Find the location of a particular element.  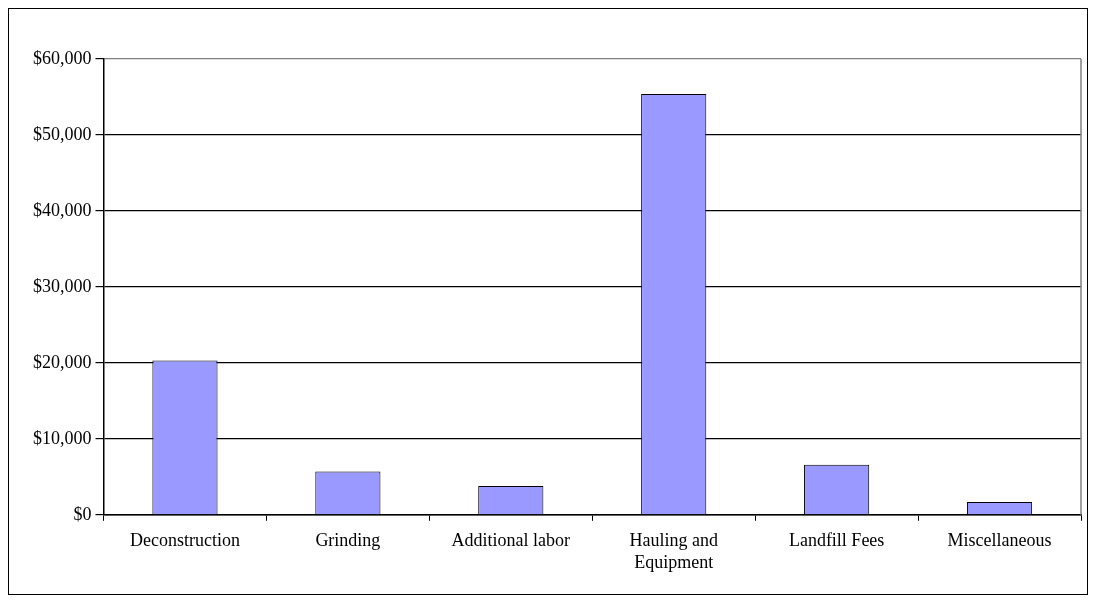

x-tick-label: Additional labor is located at coordinates (511, 540).